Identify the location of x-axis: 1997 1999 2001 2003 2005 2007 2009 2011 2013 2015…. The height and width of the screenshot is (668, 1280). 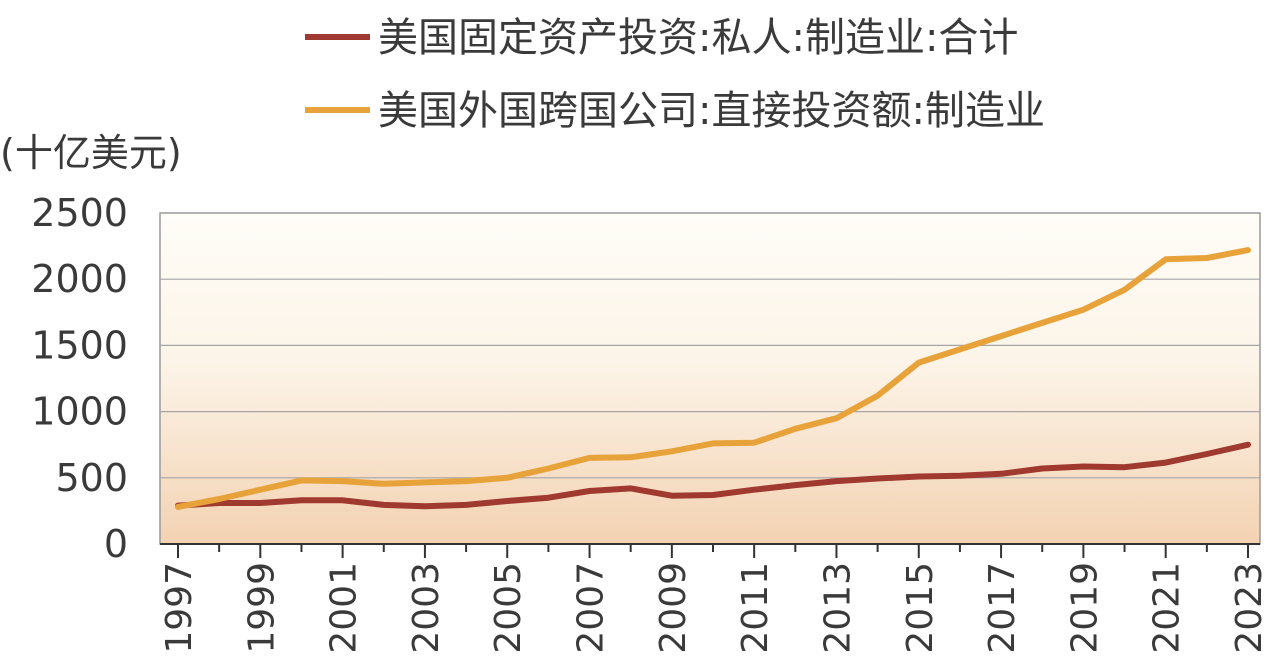
(714, 598).